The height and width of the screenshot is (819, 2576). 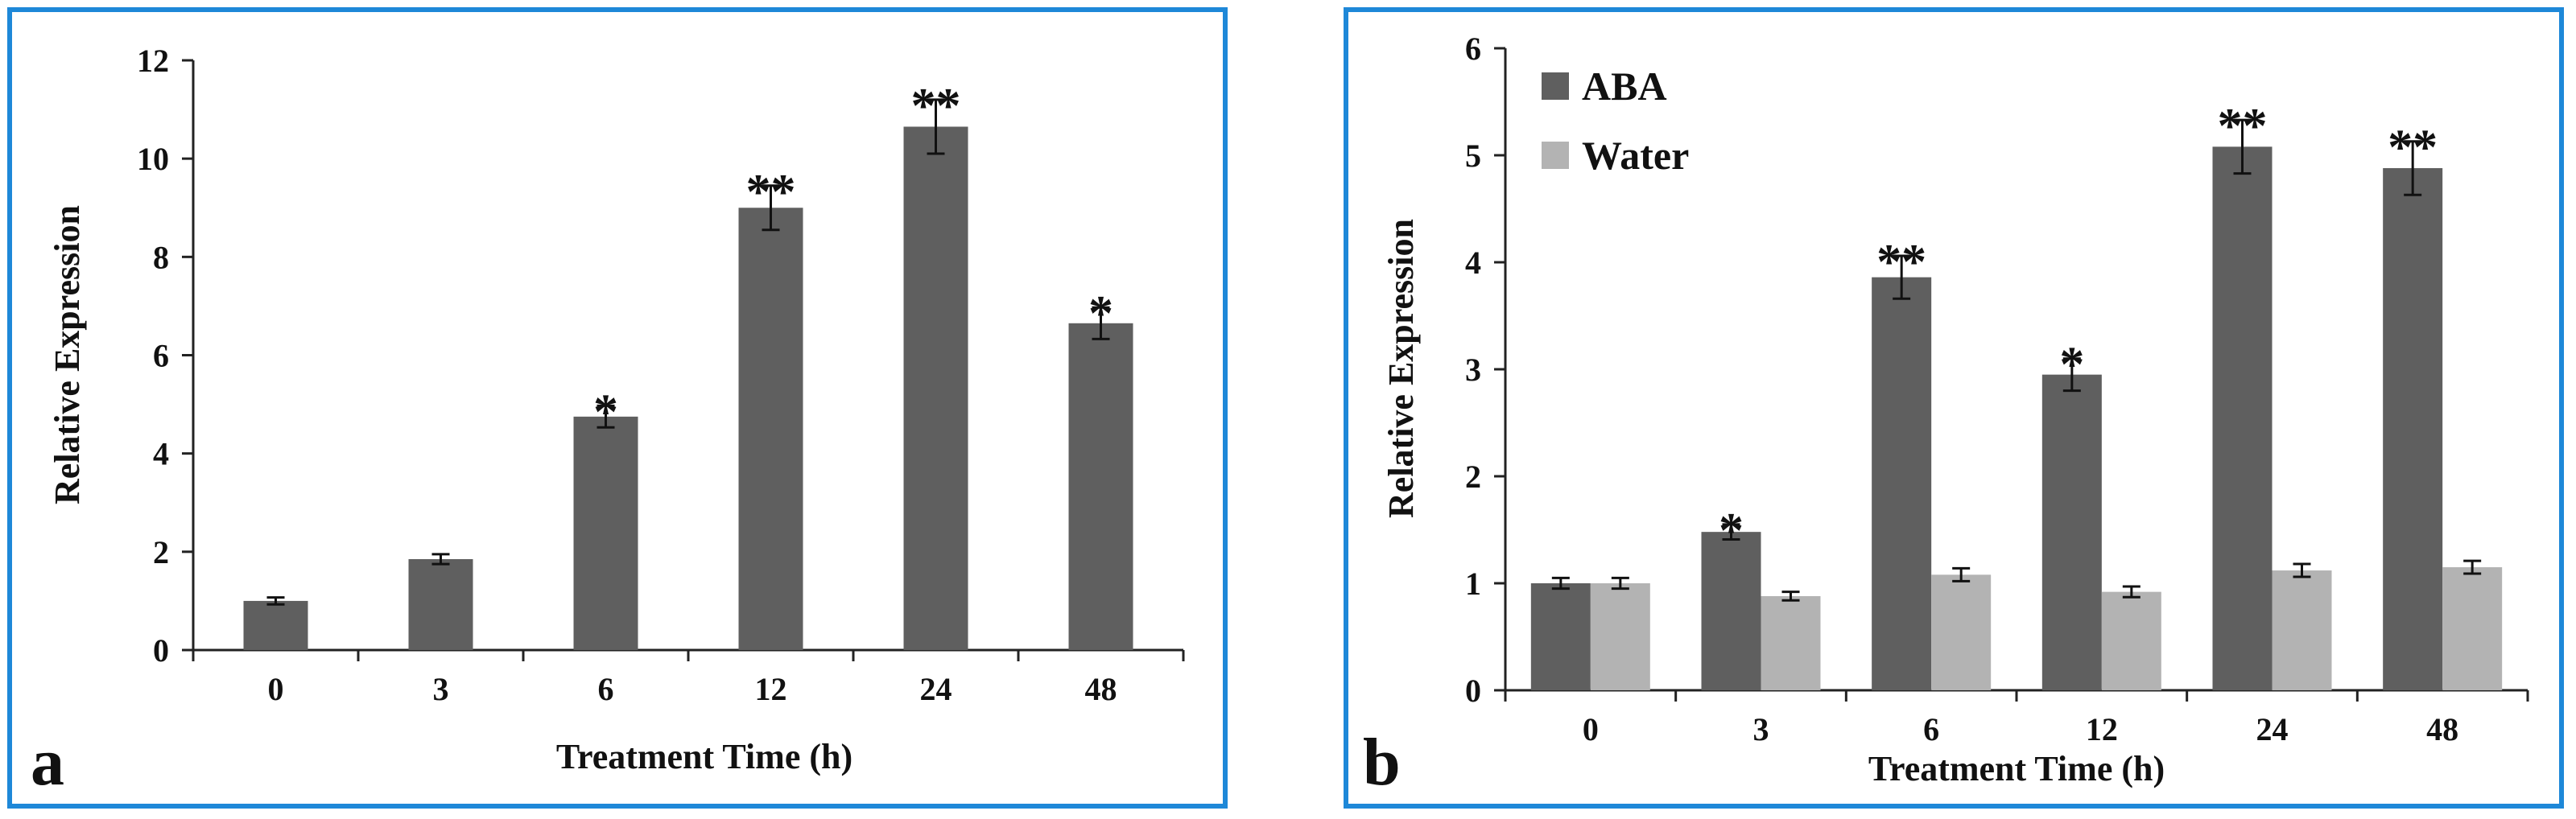 I want to click on chart-b-x-tick-label: 3, so click(x=1761, y=729).